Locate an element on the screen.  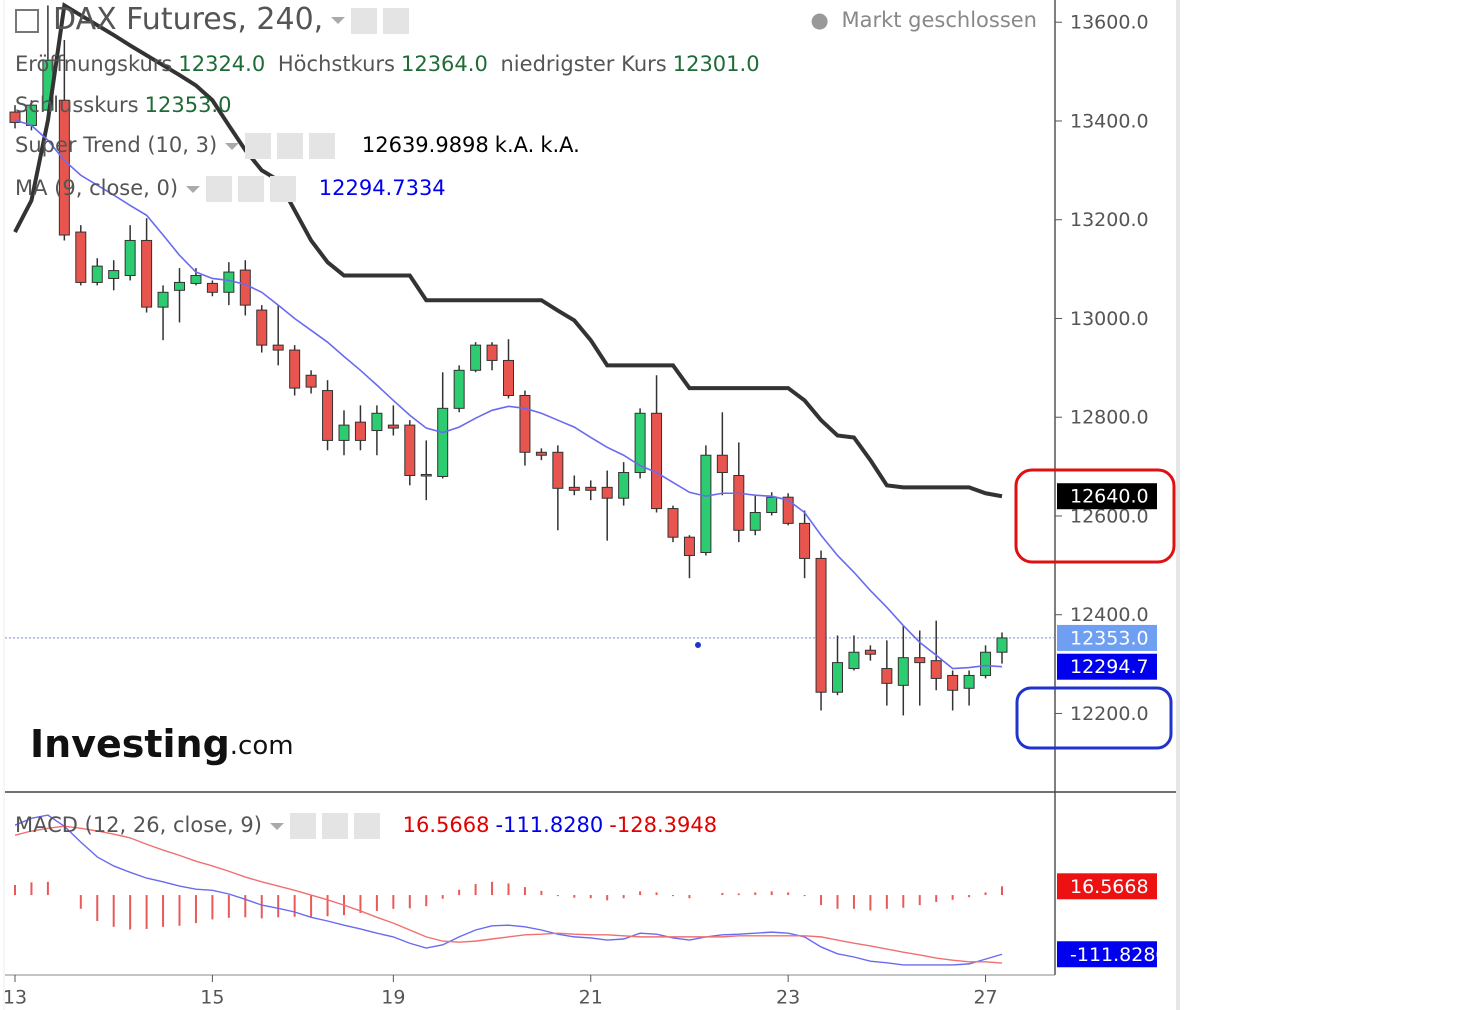
price-badge-label: -111.8280 is located at coordinates (1119, 955).